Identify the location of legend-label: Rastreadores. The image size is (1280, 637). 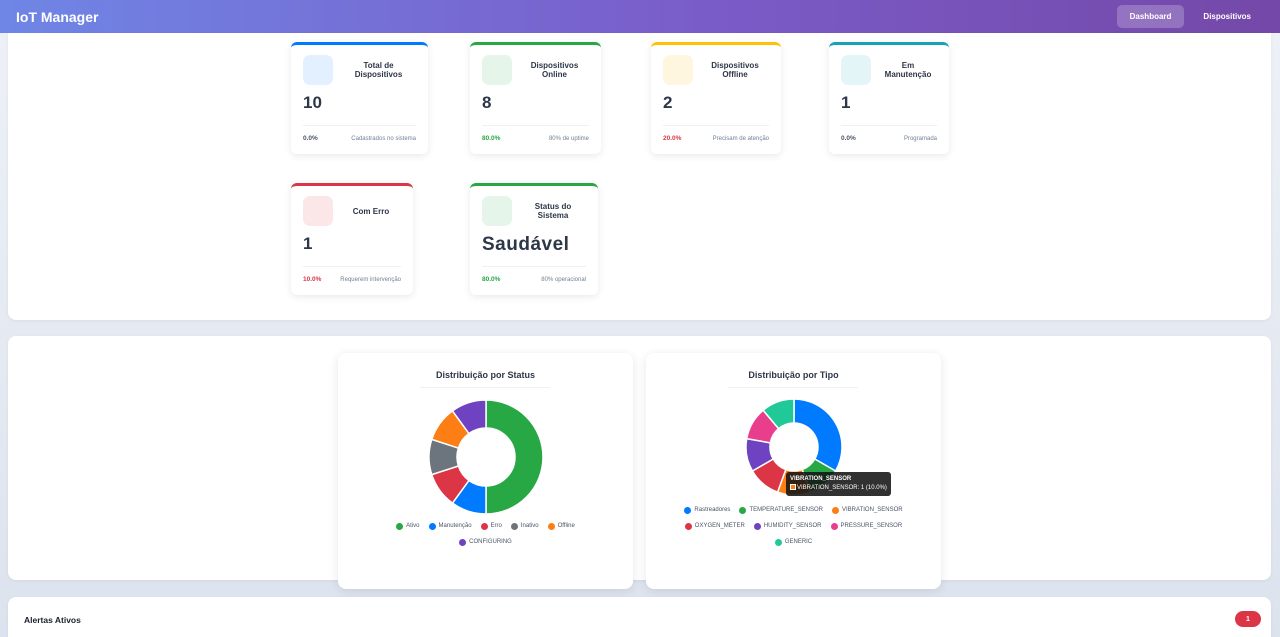
(712, 510).